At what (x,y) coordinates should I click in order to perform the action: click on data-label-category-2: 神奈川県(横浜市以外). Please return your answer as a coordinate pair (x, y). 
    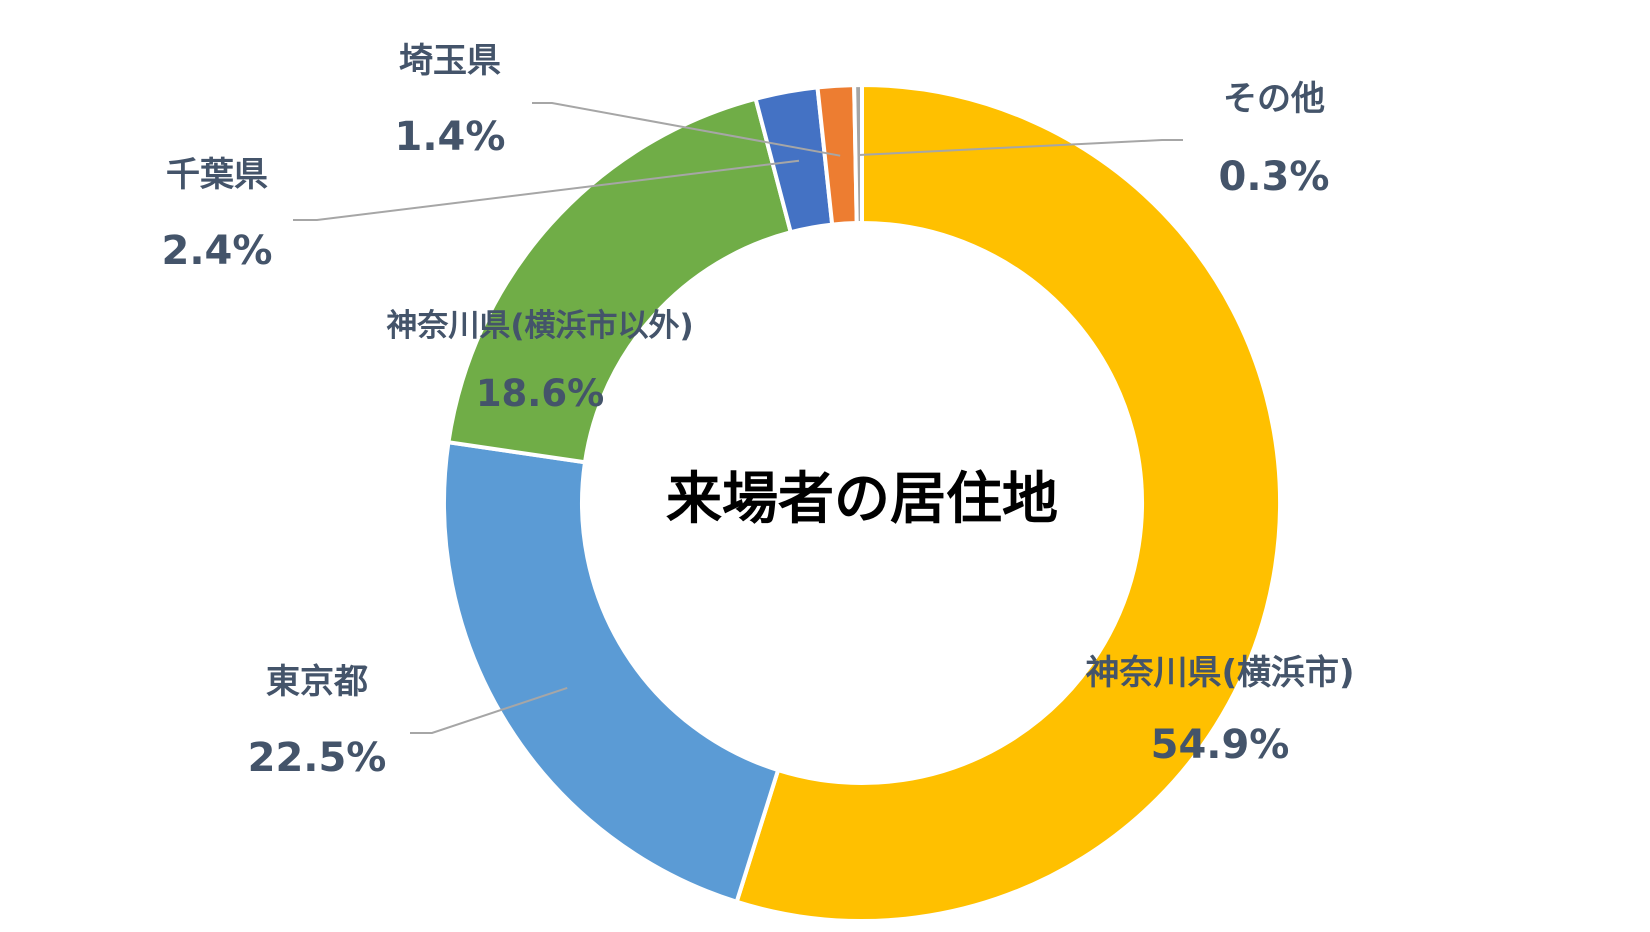
    Looking at the image, I should click on (539, 326).